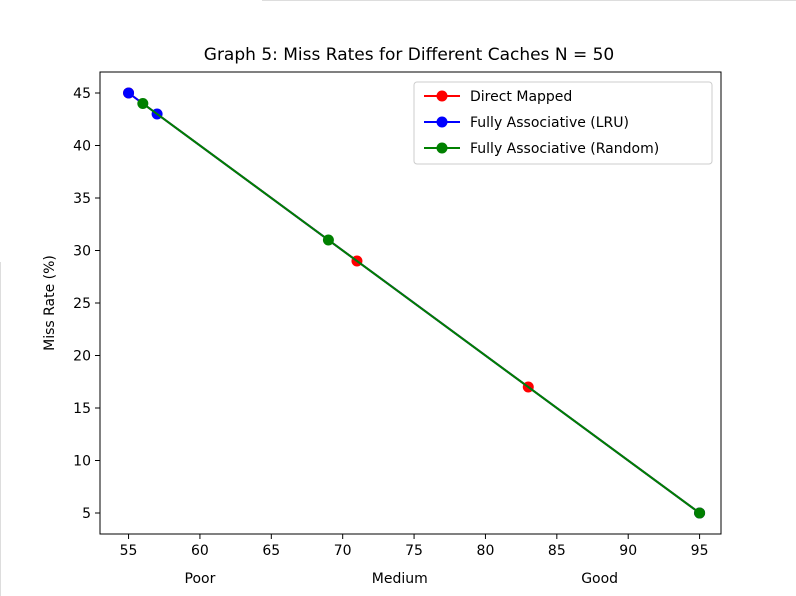  Describe the element at coordinates (82, 462) in the screenshot. I see `y-tick-label-1: 10` at that location.